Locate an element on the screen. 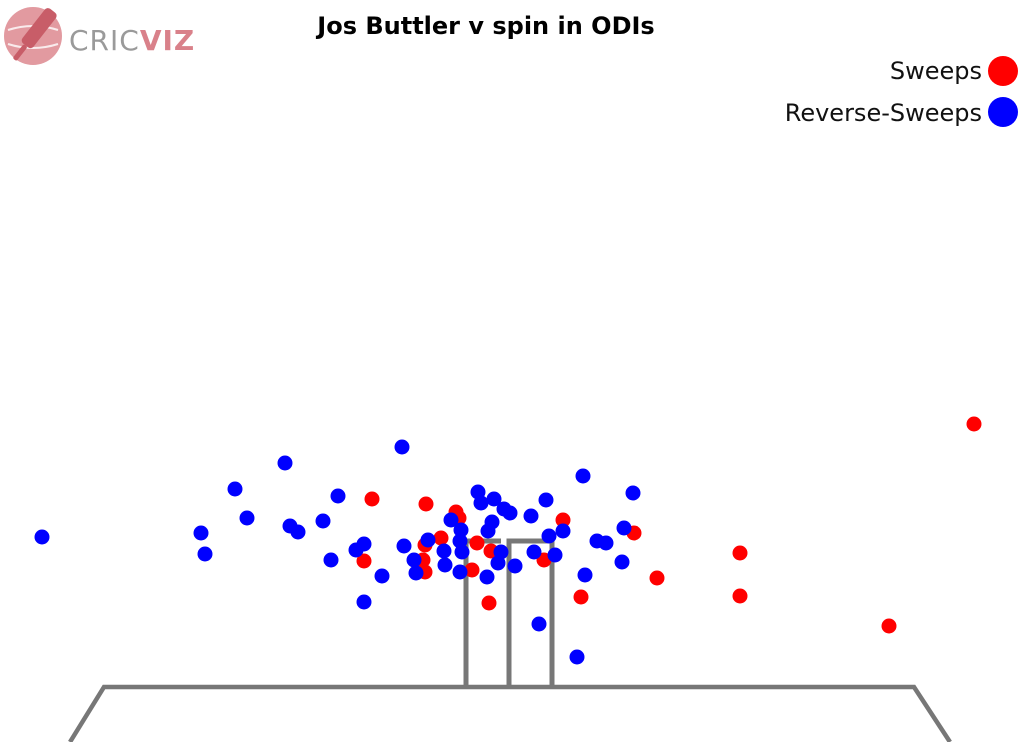  logo-text-viz: VIZ is located at coordinates (167, 40).